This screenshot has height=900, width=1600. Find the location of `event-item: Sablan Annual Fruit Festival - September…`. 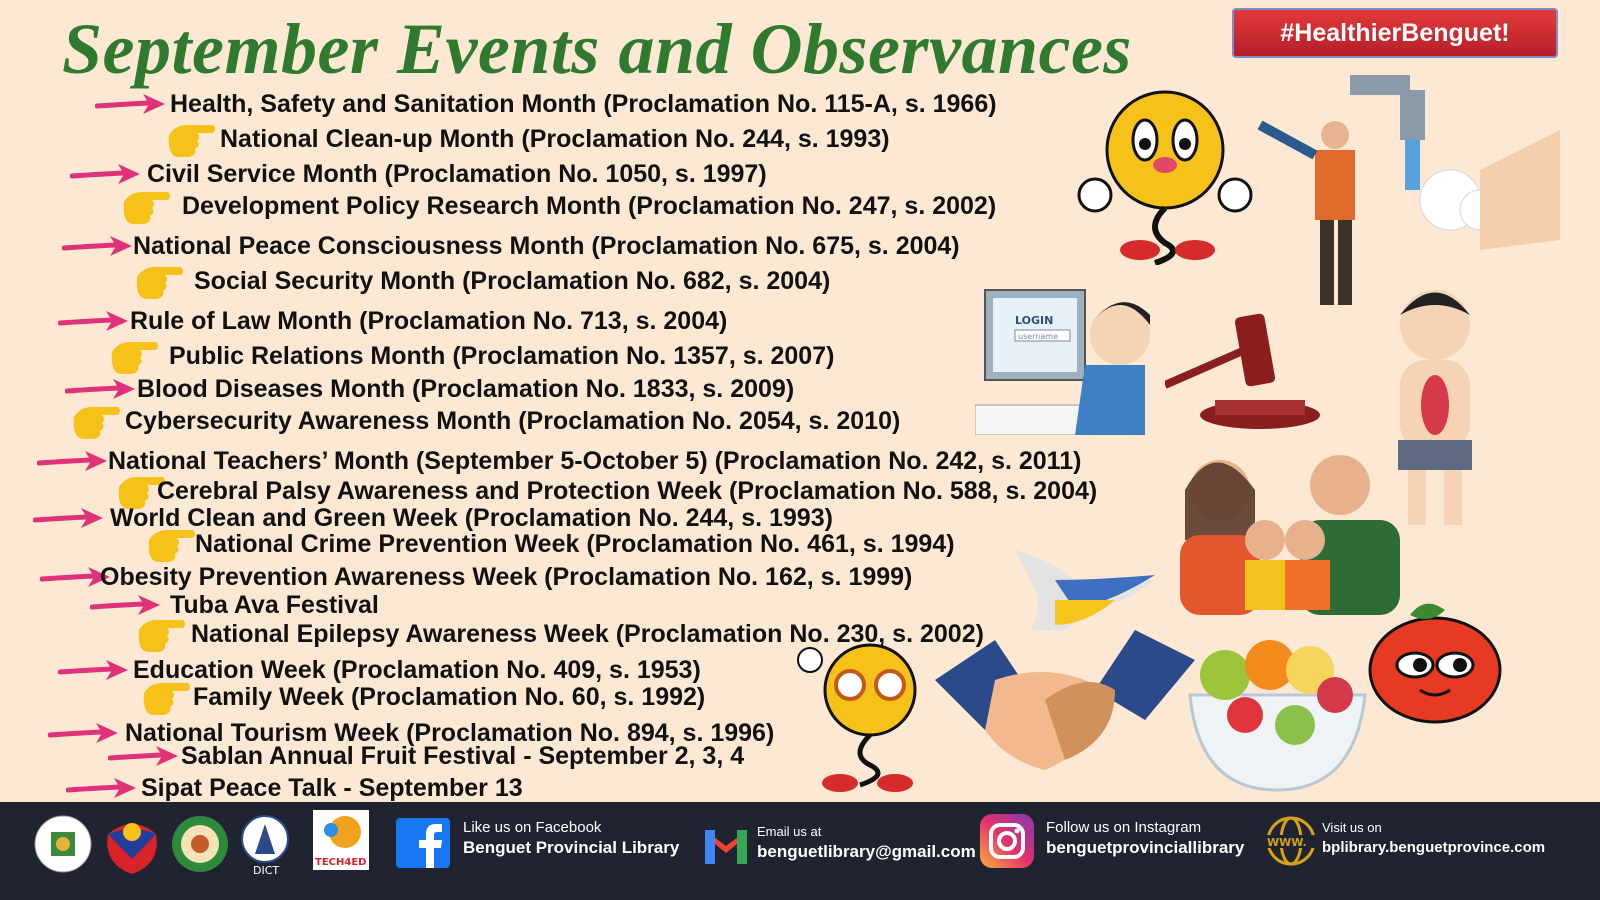

event-item: Sablan Annual Fruit Festival - September… is located at coordinates (463, 756).